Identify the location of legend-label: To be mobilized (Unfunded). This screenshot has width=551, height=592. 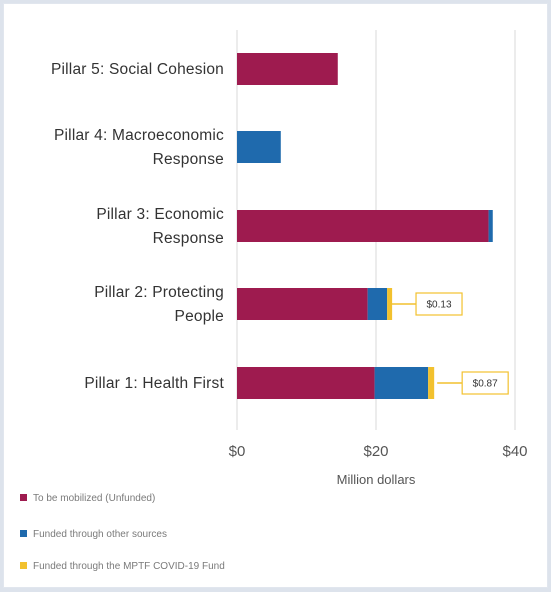
(94, 498).